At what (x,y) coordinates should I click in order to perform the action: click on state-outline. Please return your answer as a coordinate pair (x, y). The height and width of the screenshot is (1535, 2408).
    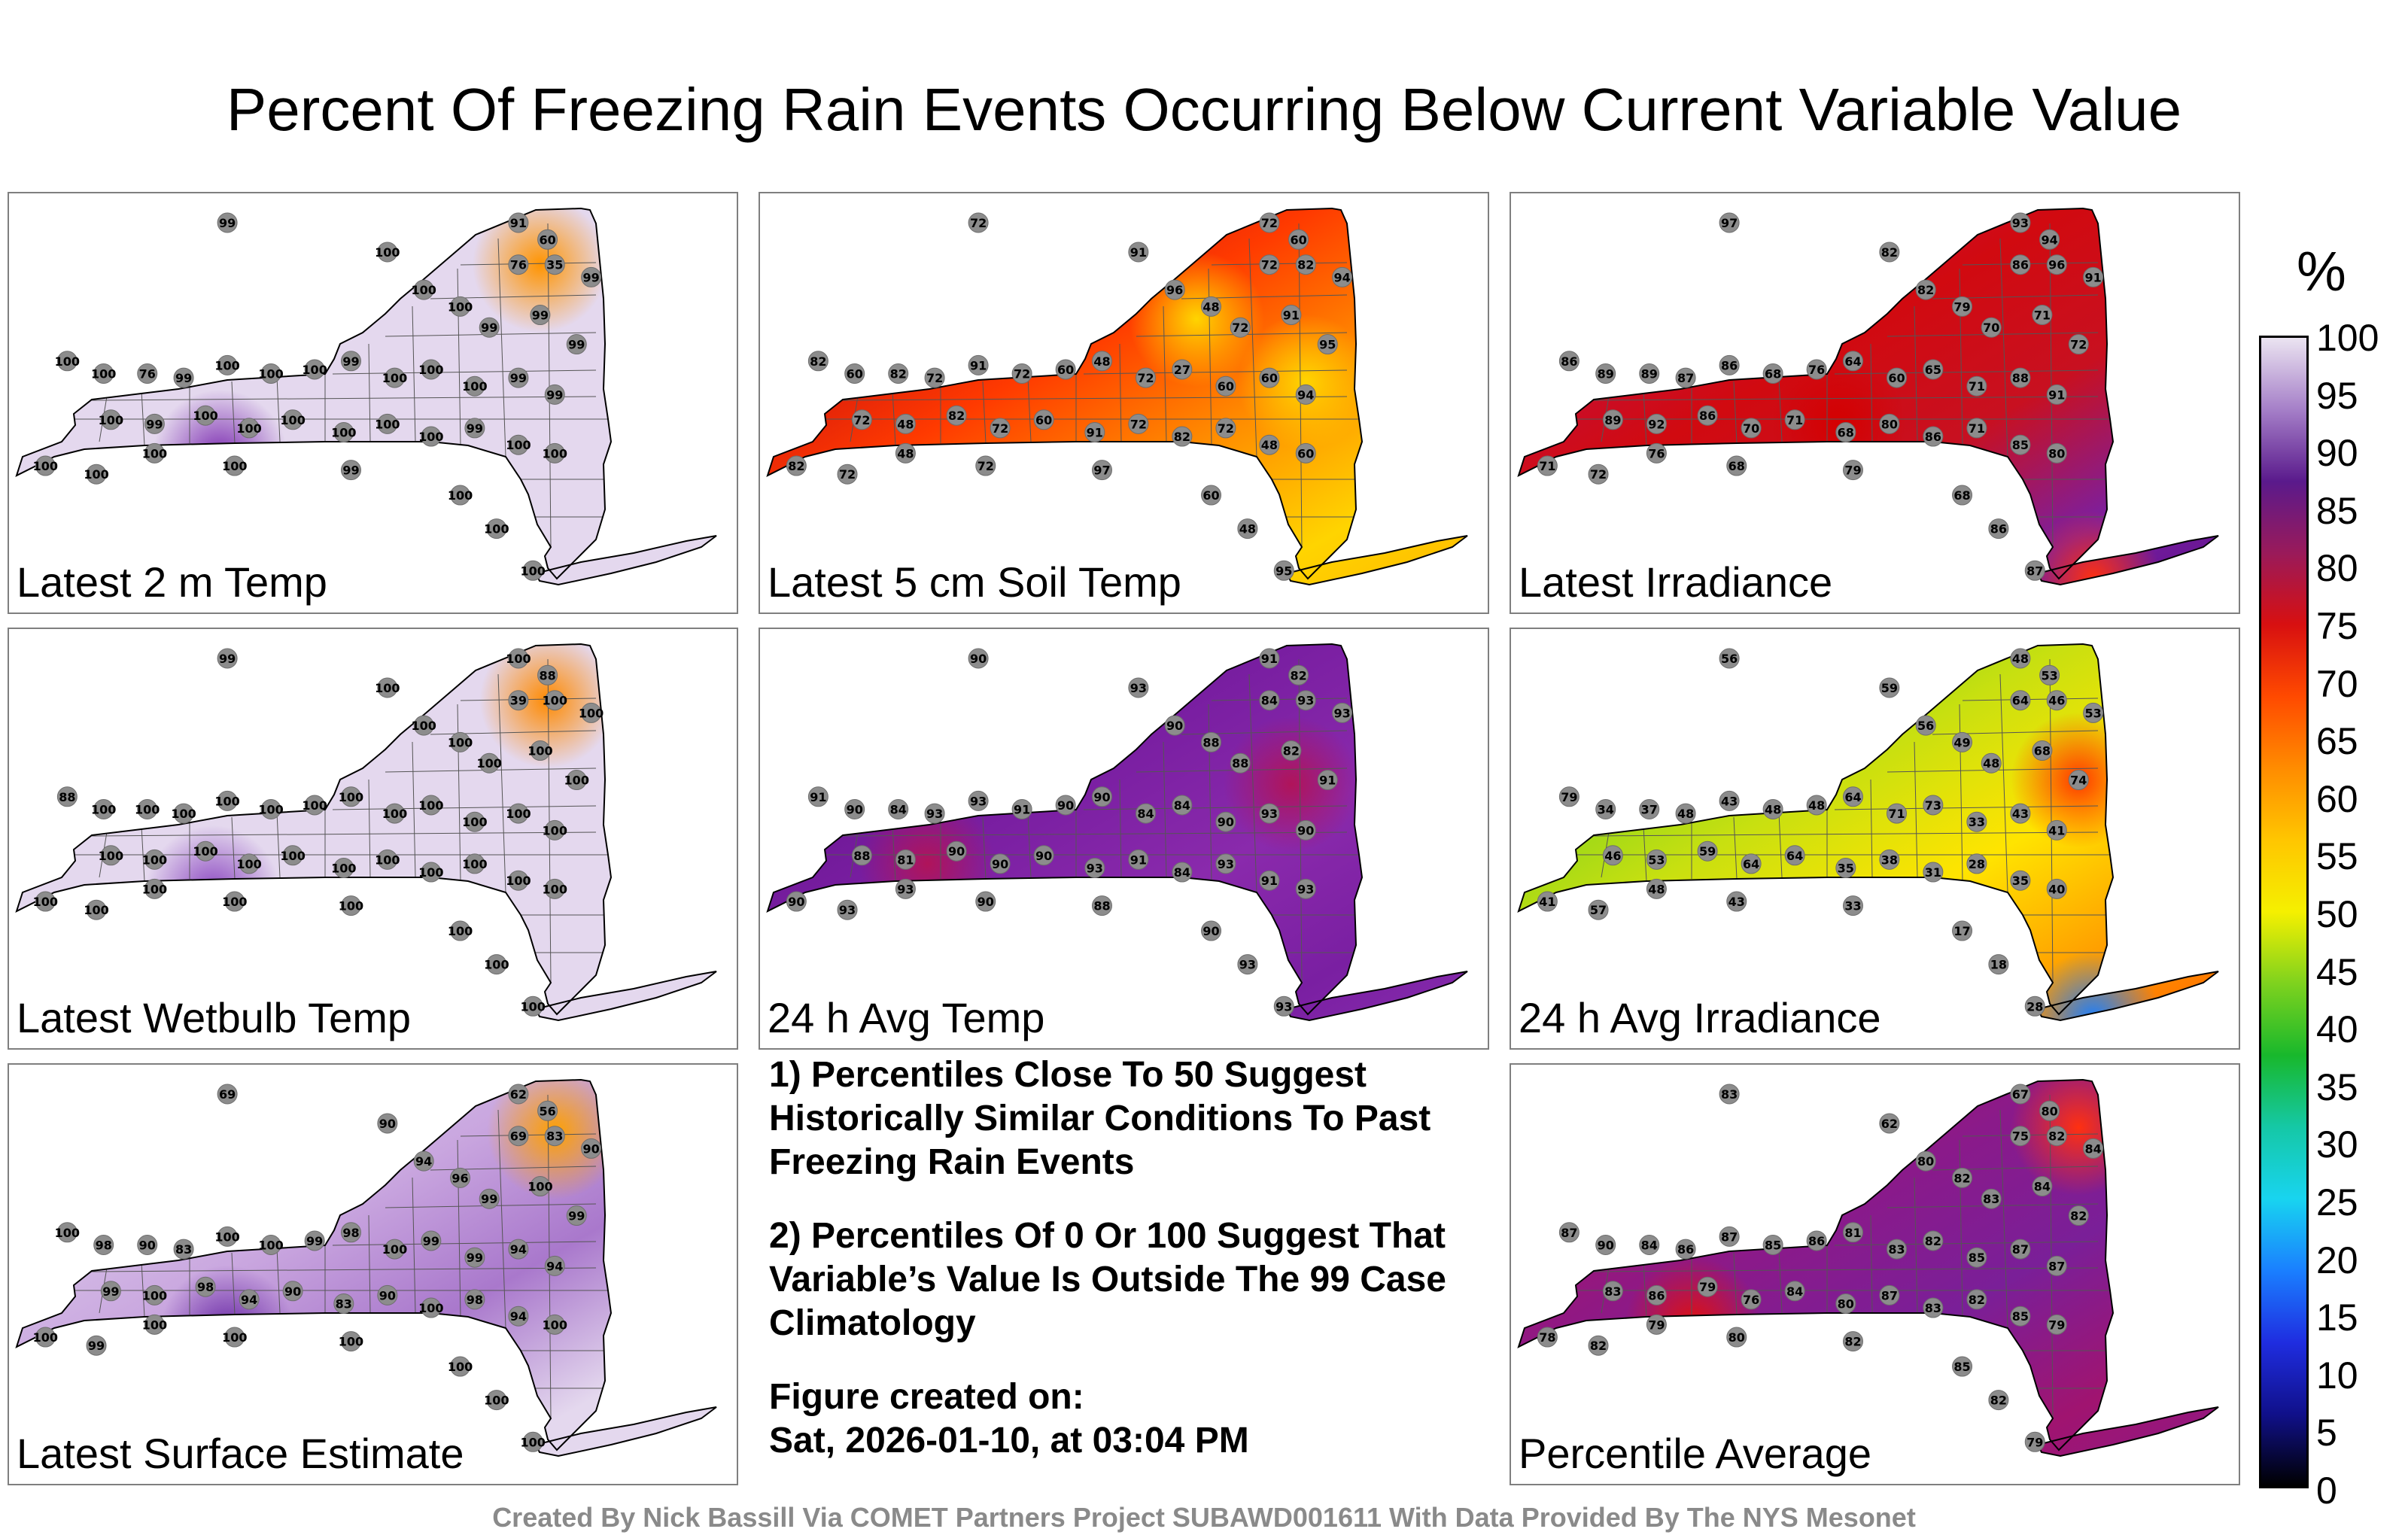
    Looking at the image, I should click on (1065, 829).